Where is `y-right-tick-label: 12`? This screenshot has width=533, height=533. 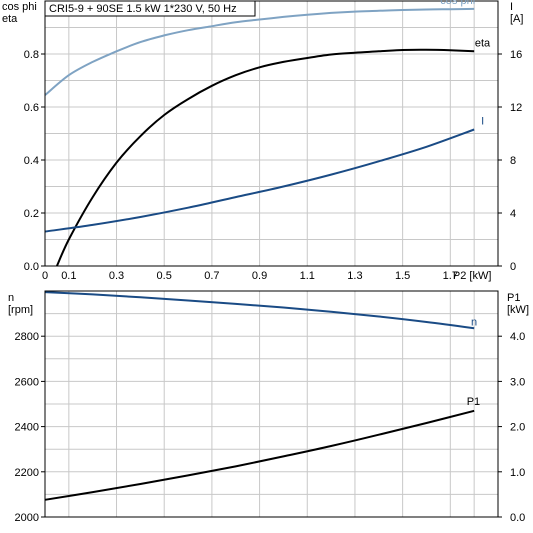
y-right-tick-label: 12 is located at coordinates (516, 108).